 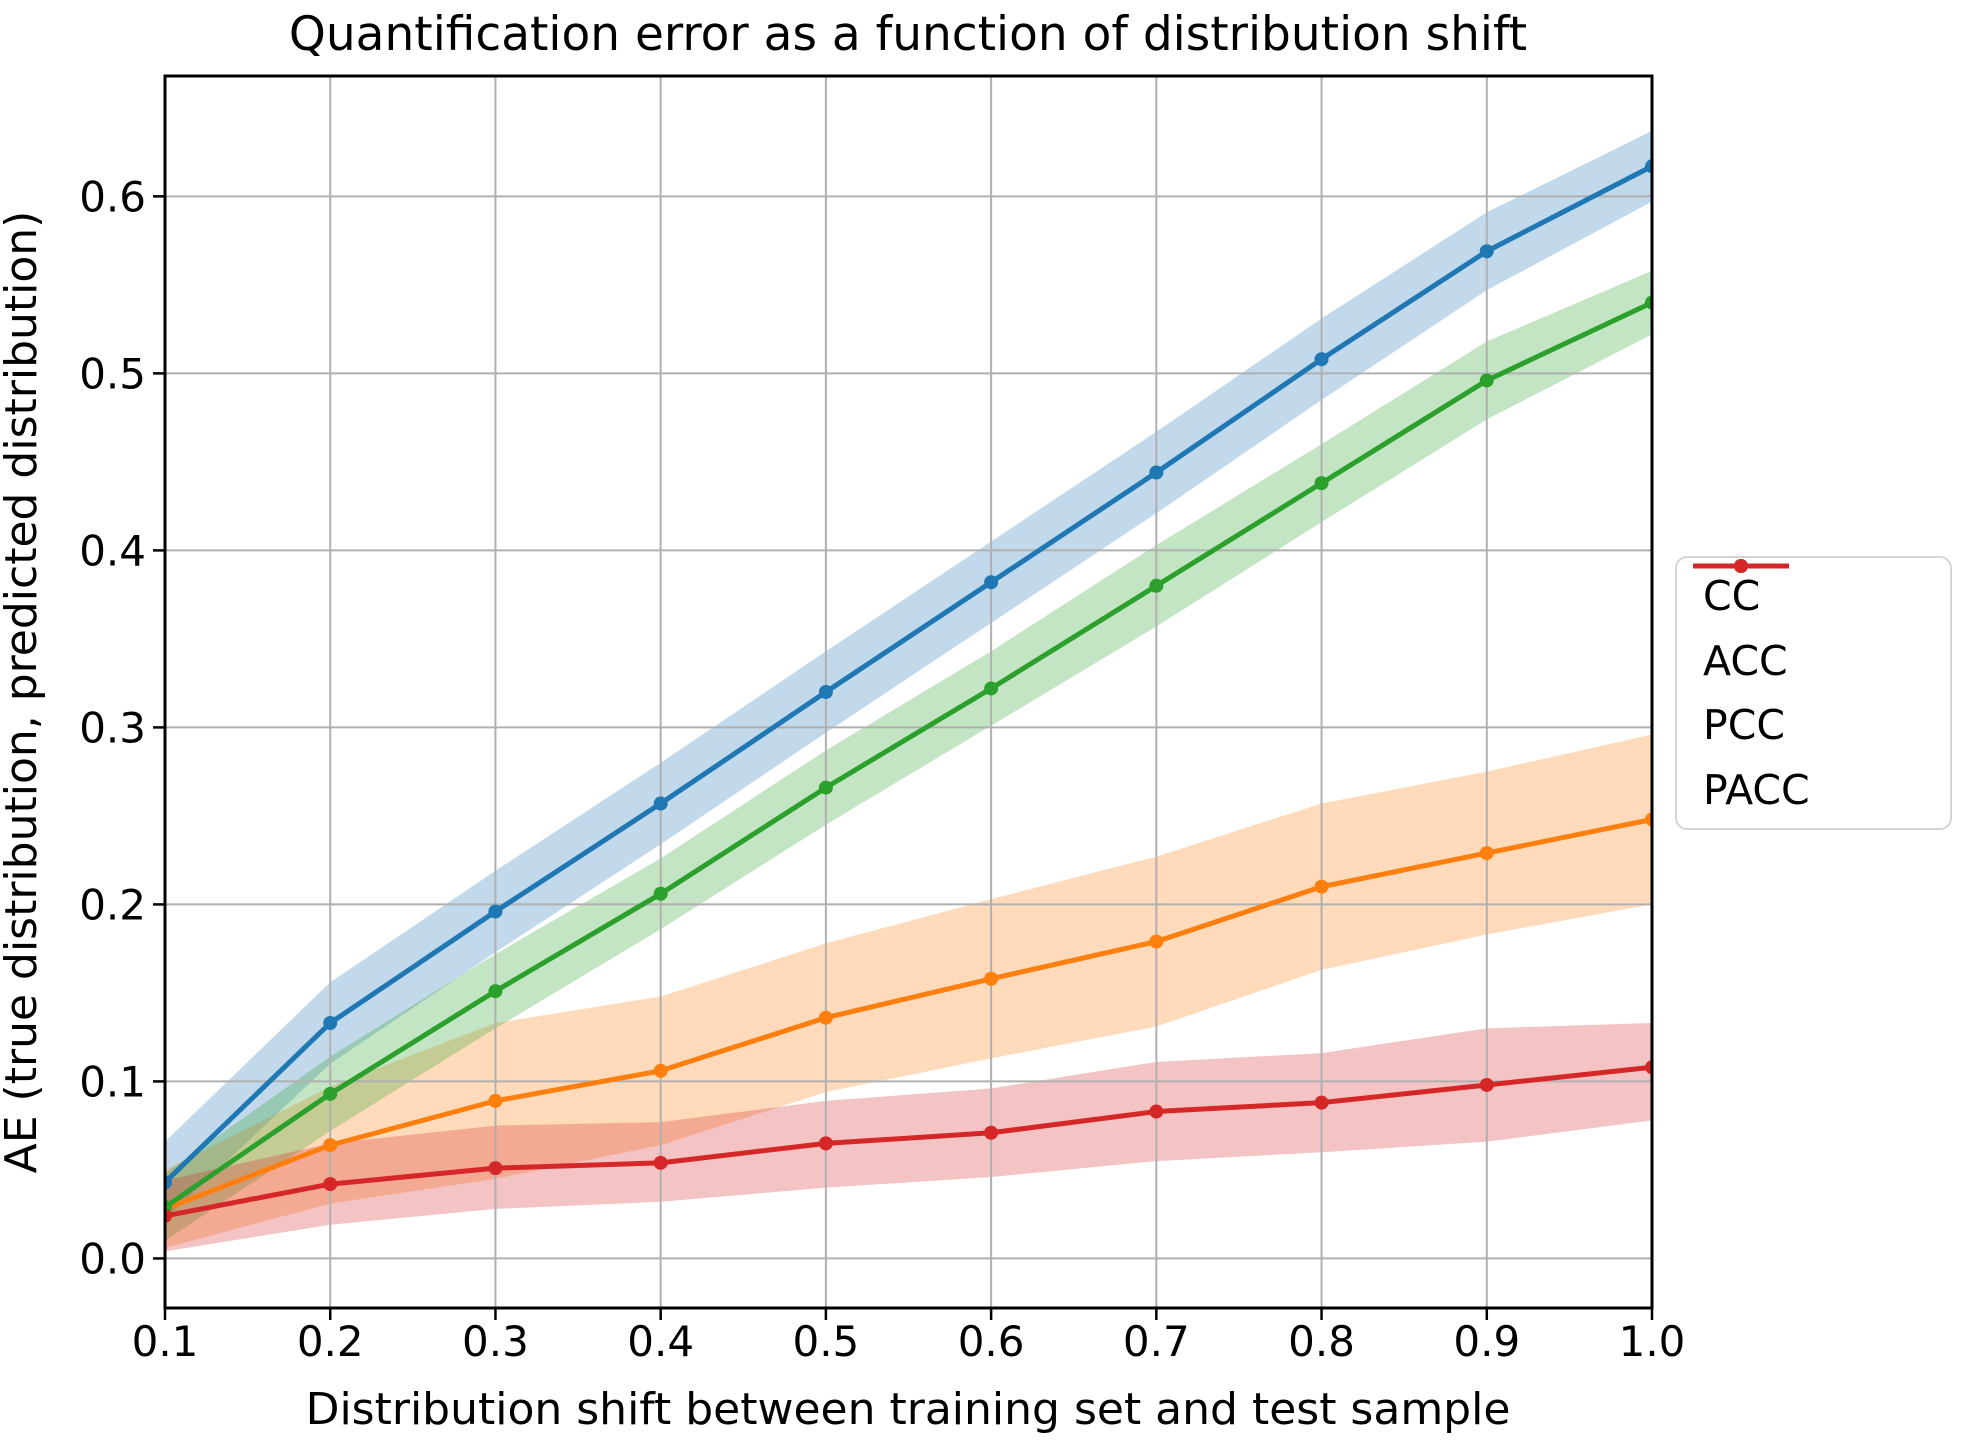 What do you see at coordinates (1732, 596) in the screenshot?
I see `legend-label-CC: CC` at bounding box center [1732, 596].